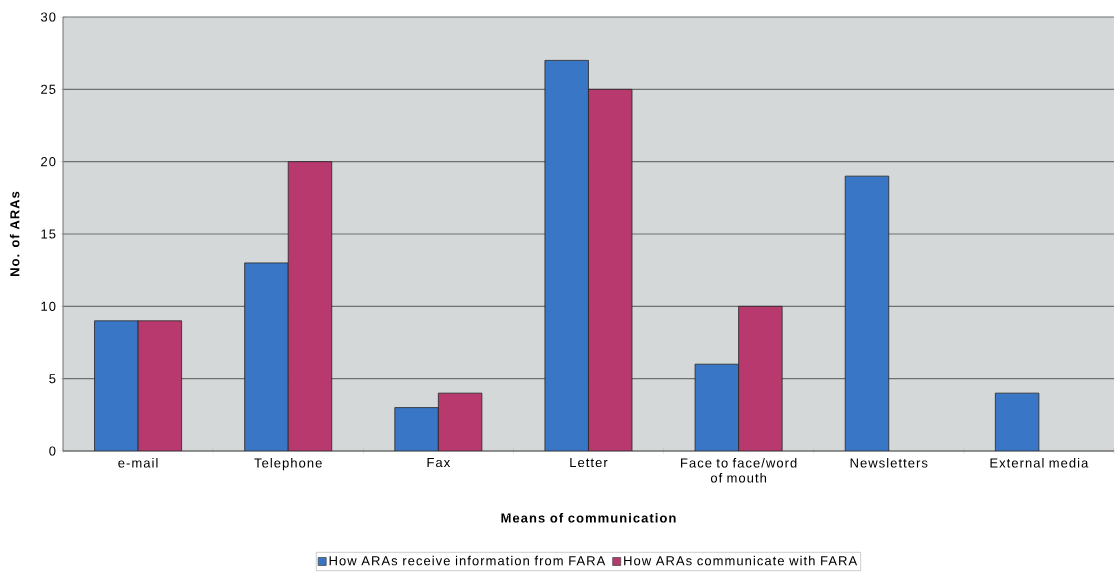 The image size is (1116, 574). Describe the element at coordinates (138, 463) in the screenshot. I see `x-tick-label: e-mail` at that location.